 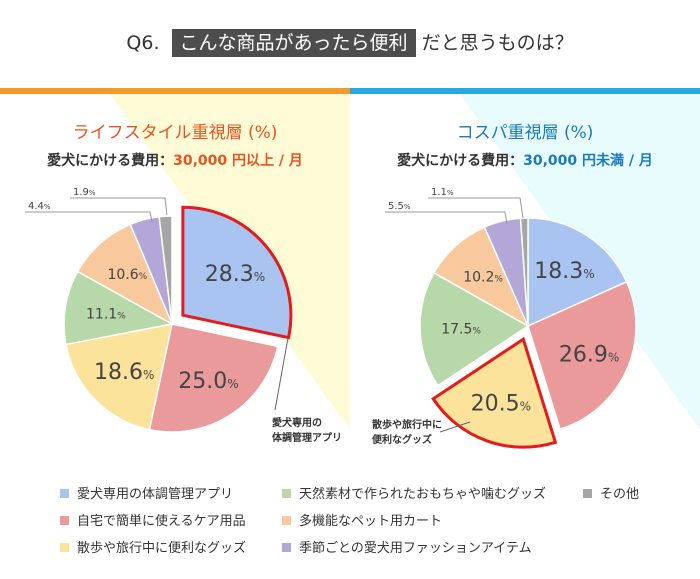 I want to click on annotation-line: 体調管理アプリ, so click(x=307, y=438).